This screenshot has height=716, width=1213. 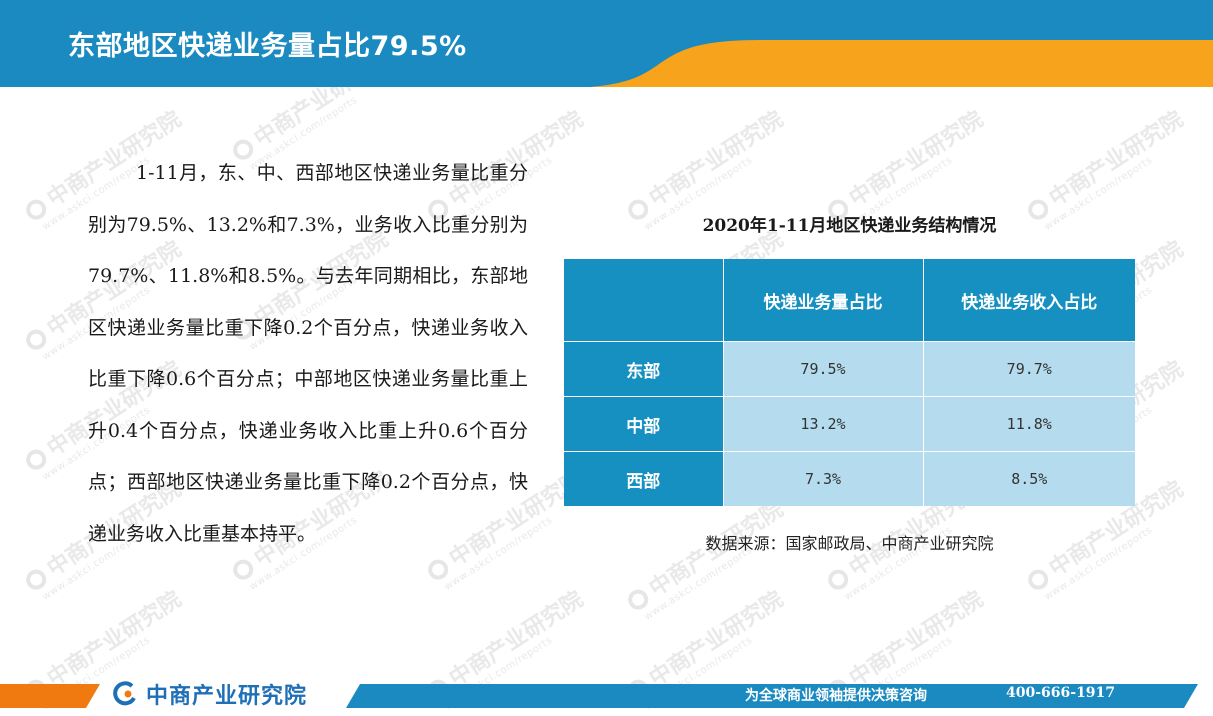 I want to click on revenue-share-cell: 79.7%, so click(x=1029, y=369).